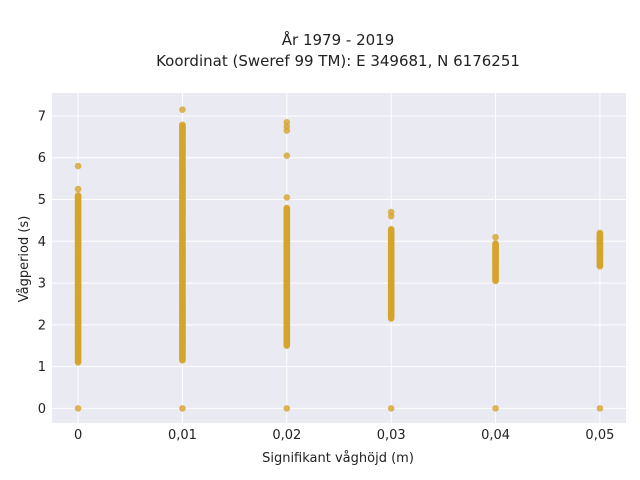 This screenshot has width=640, height=480. What do you see at coordinates (42, 409) in the screenshot?
I see `y-tick-label: 0` at bounding box center [42, 409].